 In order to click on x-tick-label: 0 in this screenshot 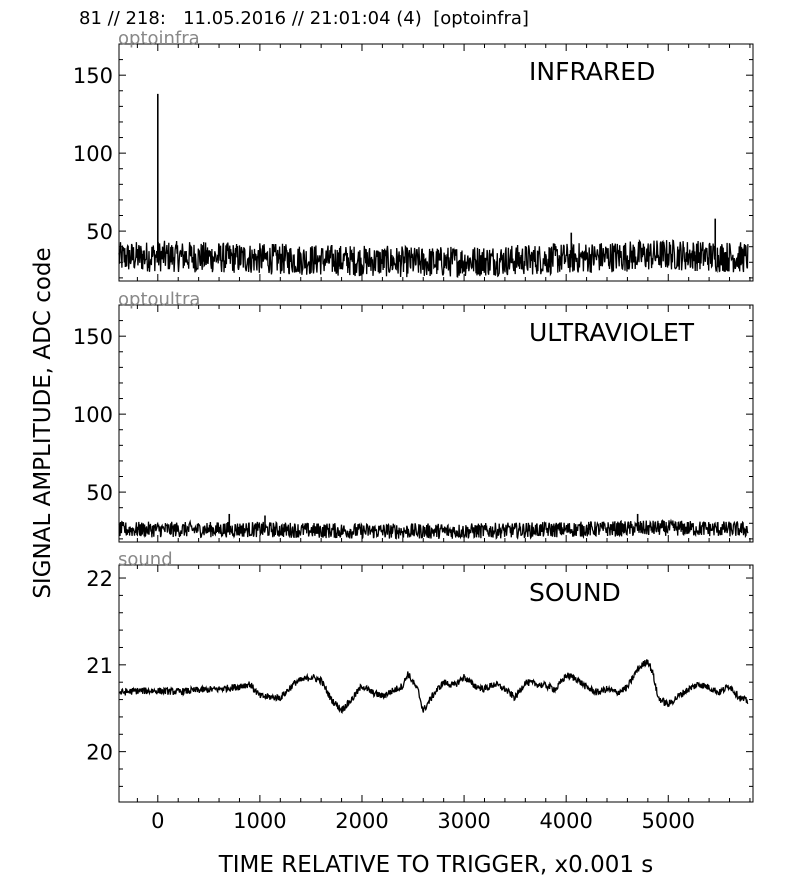, I will do `click(157, 821)`.